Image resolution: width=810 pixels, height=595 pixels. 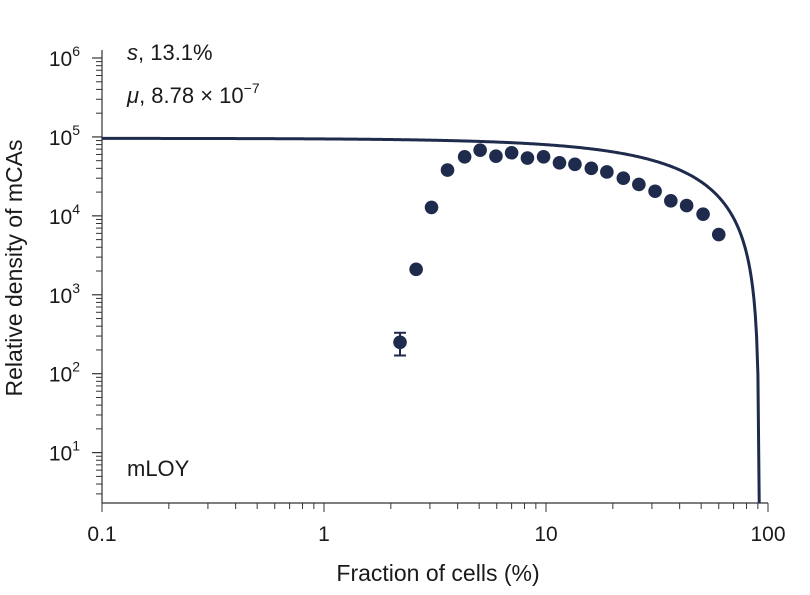 I want to click on mu-annotation: μ, 8.78 × 10−7, so click(x=193, y=94).